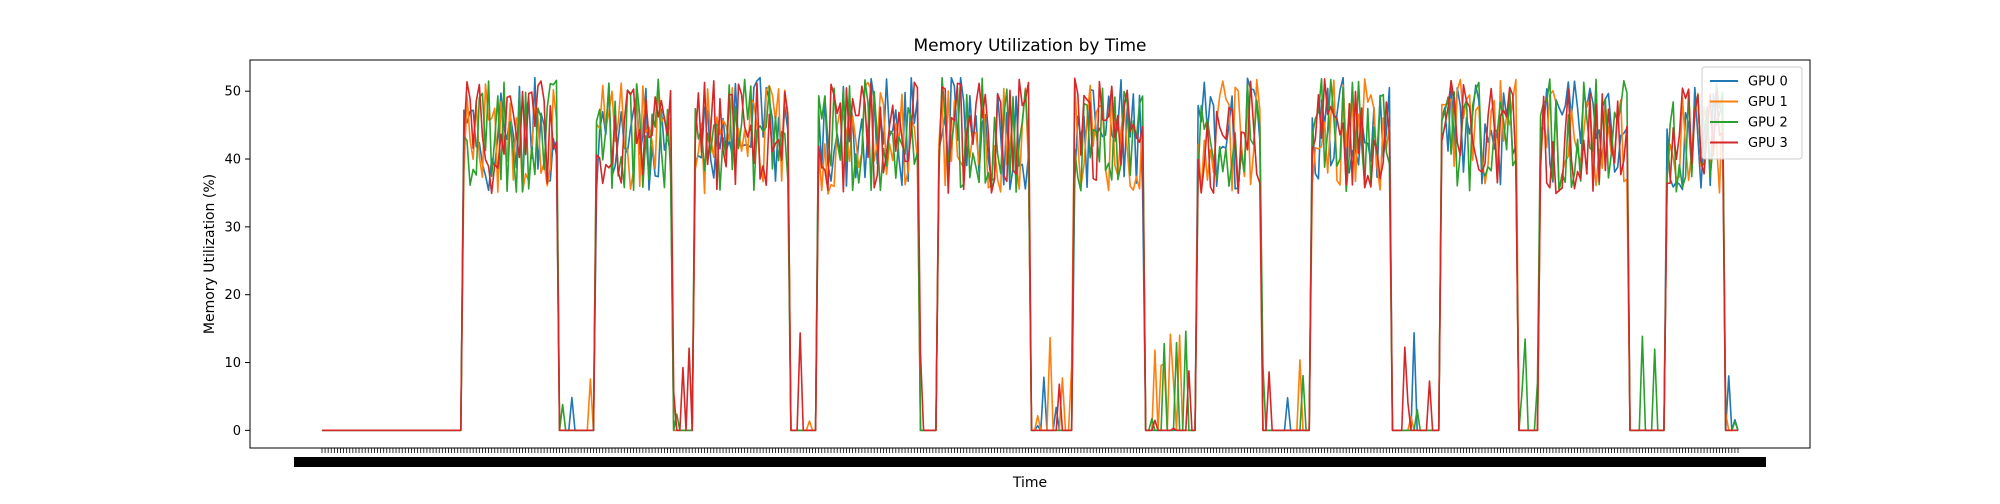 The image size is (2000, 504). Describe the element at coordinates (232, 227) in the screenshot. I see `y-tick-label: 30` at that location.